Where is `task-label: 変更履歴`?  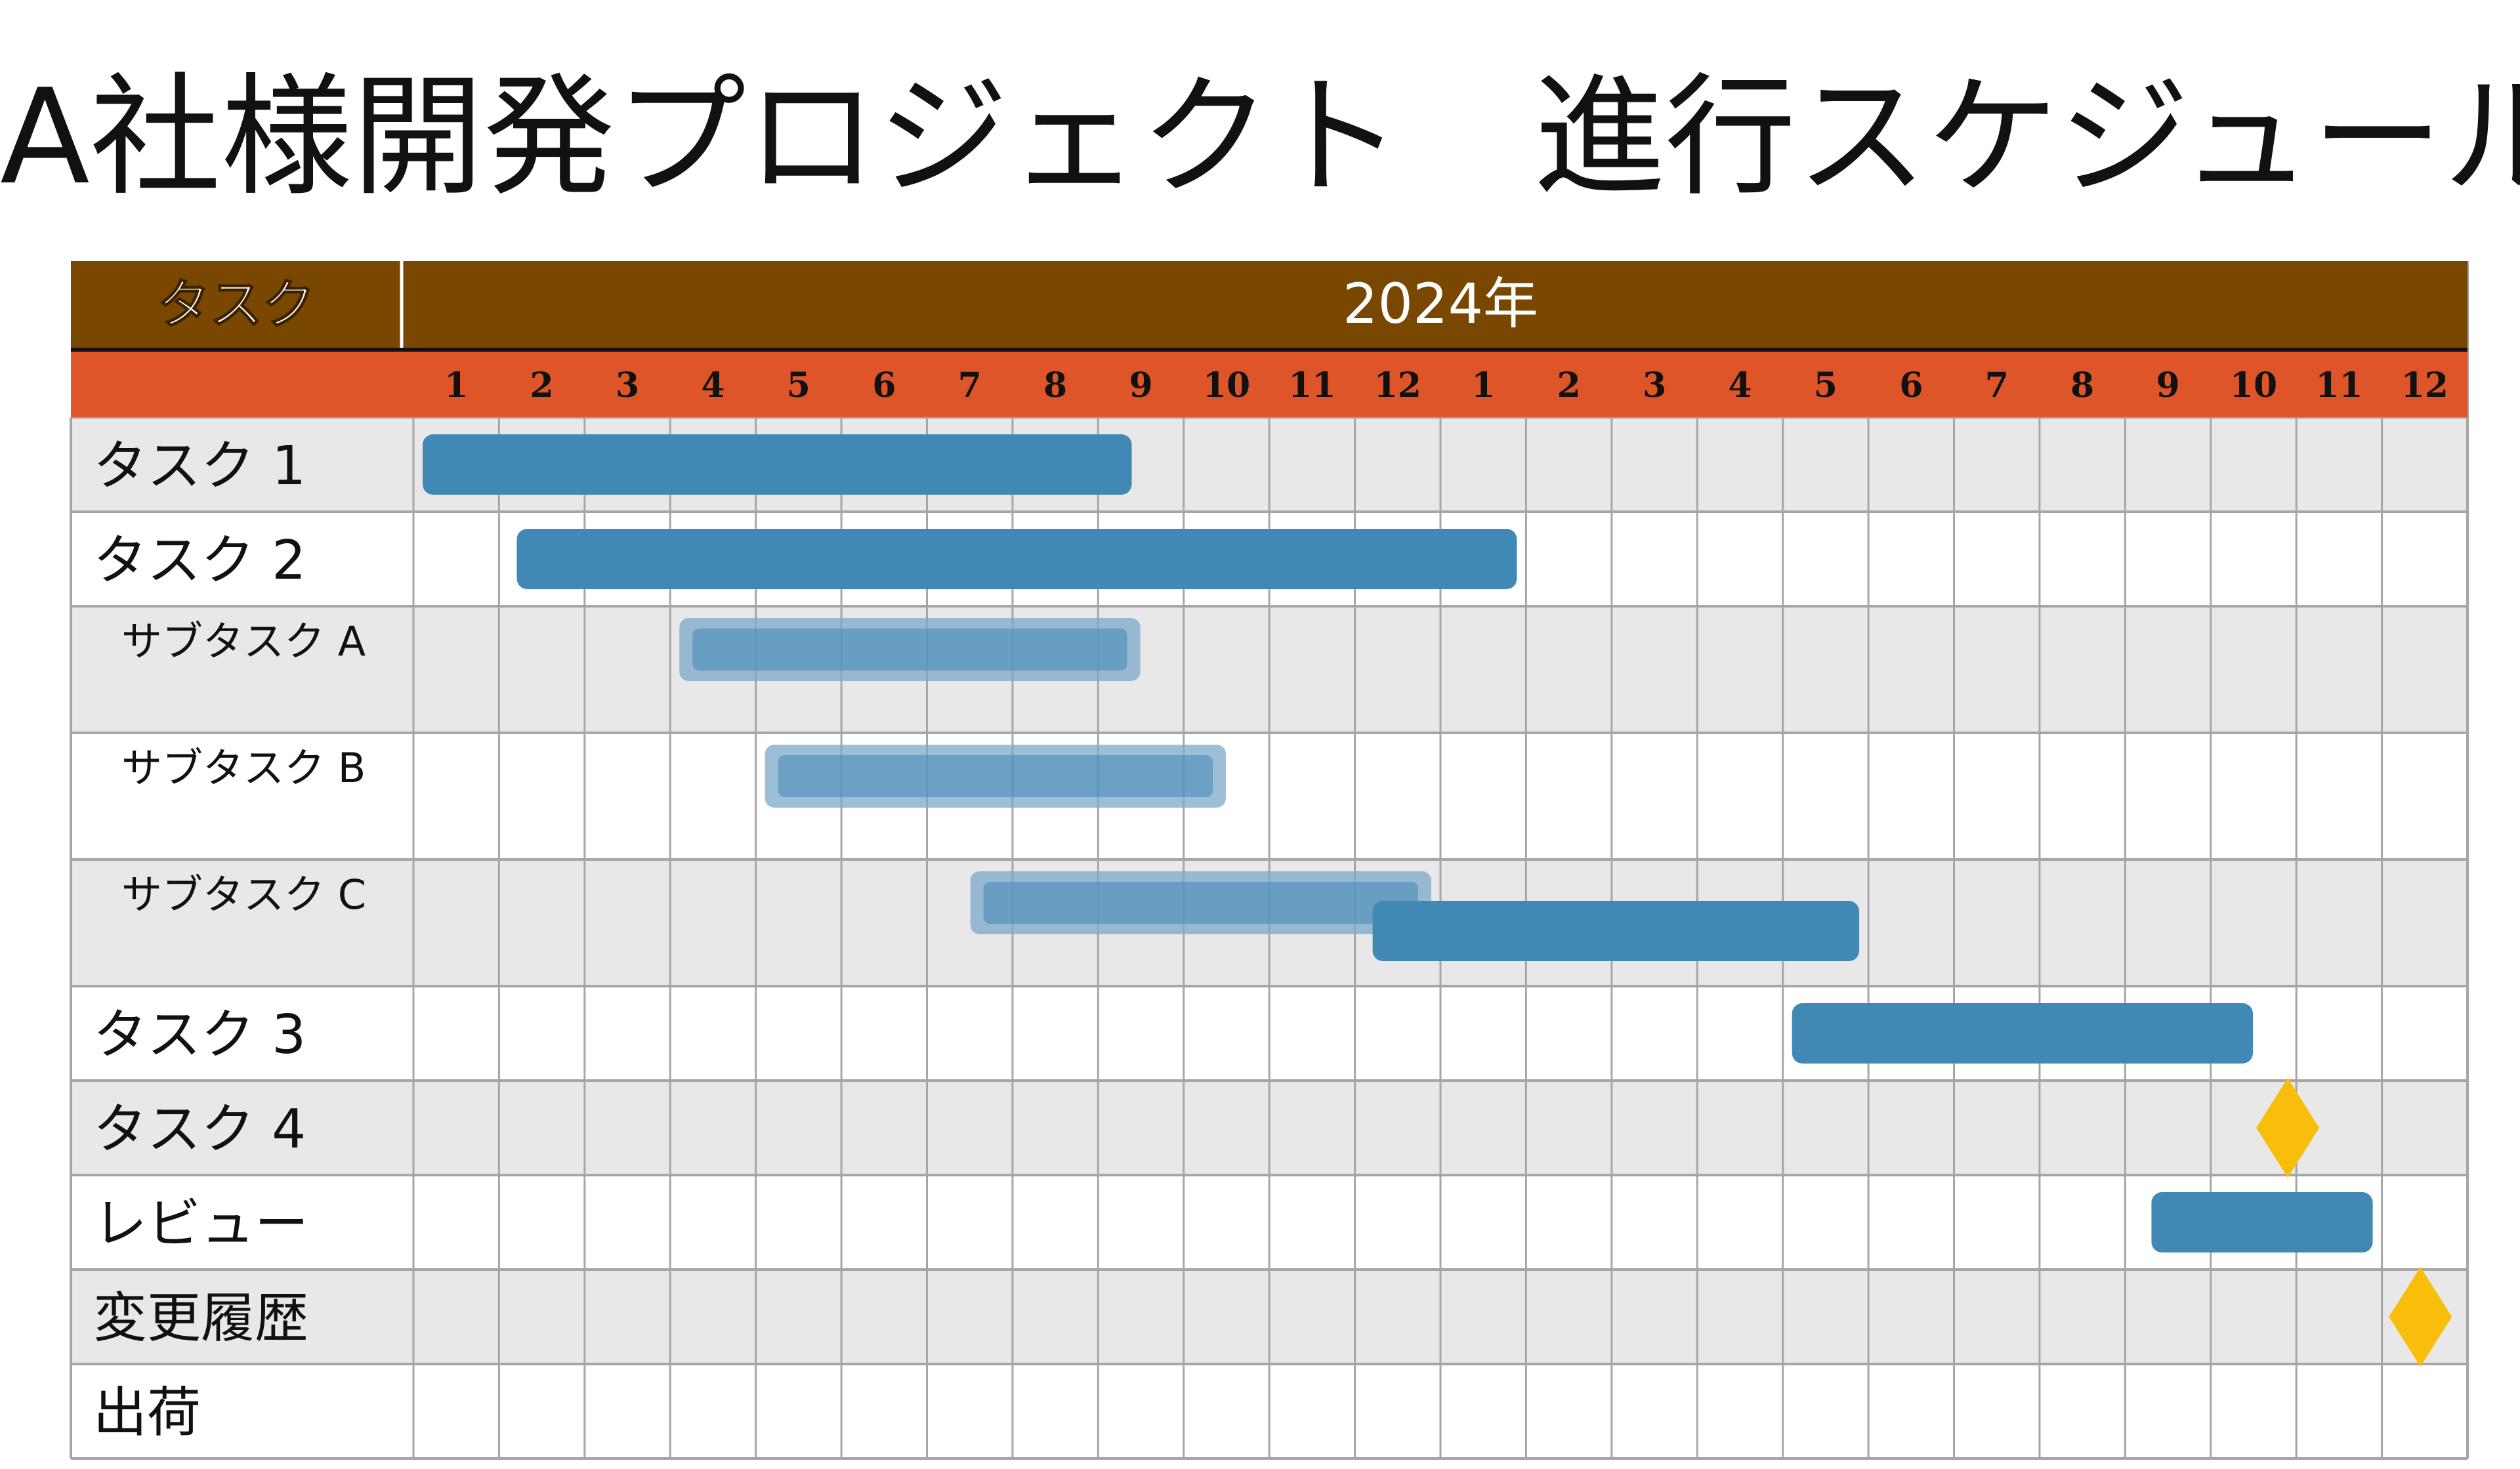 task-label: 変更履歴 is located at coordinates (200, 1318).